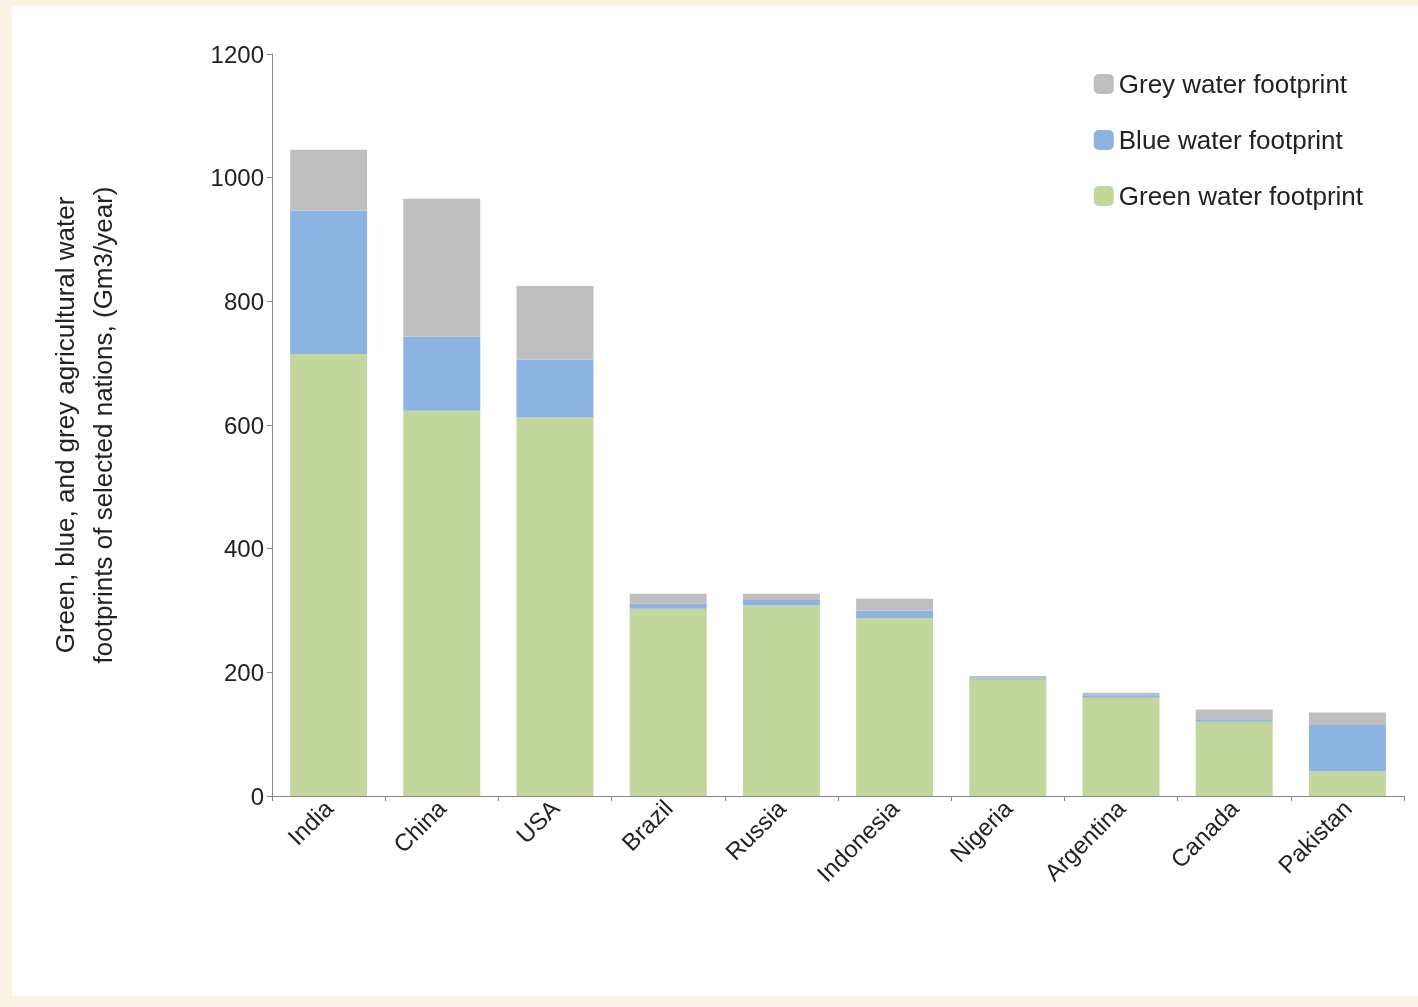  Describe the element at coordinates (84, 425) in the screenshot. I see `y-axis-title: Green, blue, and grey agricultural water footprints of selected nations, (Gm3/year)` at that location.